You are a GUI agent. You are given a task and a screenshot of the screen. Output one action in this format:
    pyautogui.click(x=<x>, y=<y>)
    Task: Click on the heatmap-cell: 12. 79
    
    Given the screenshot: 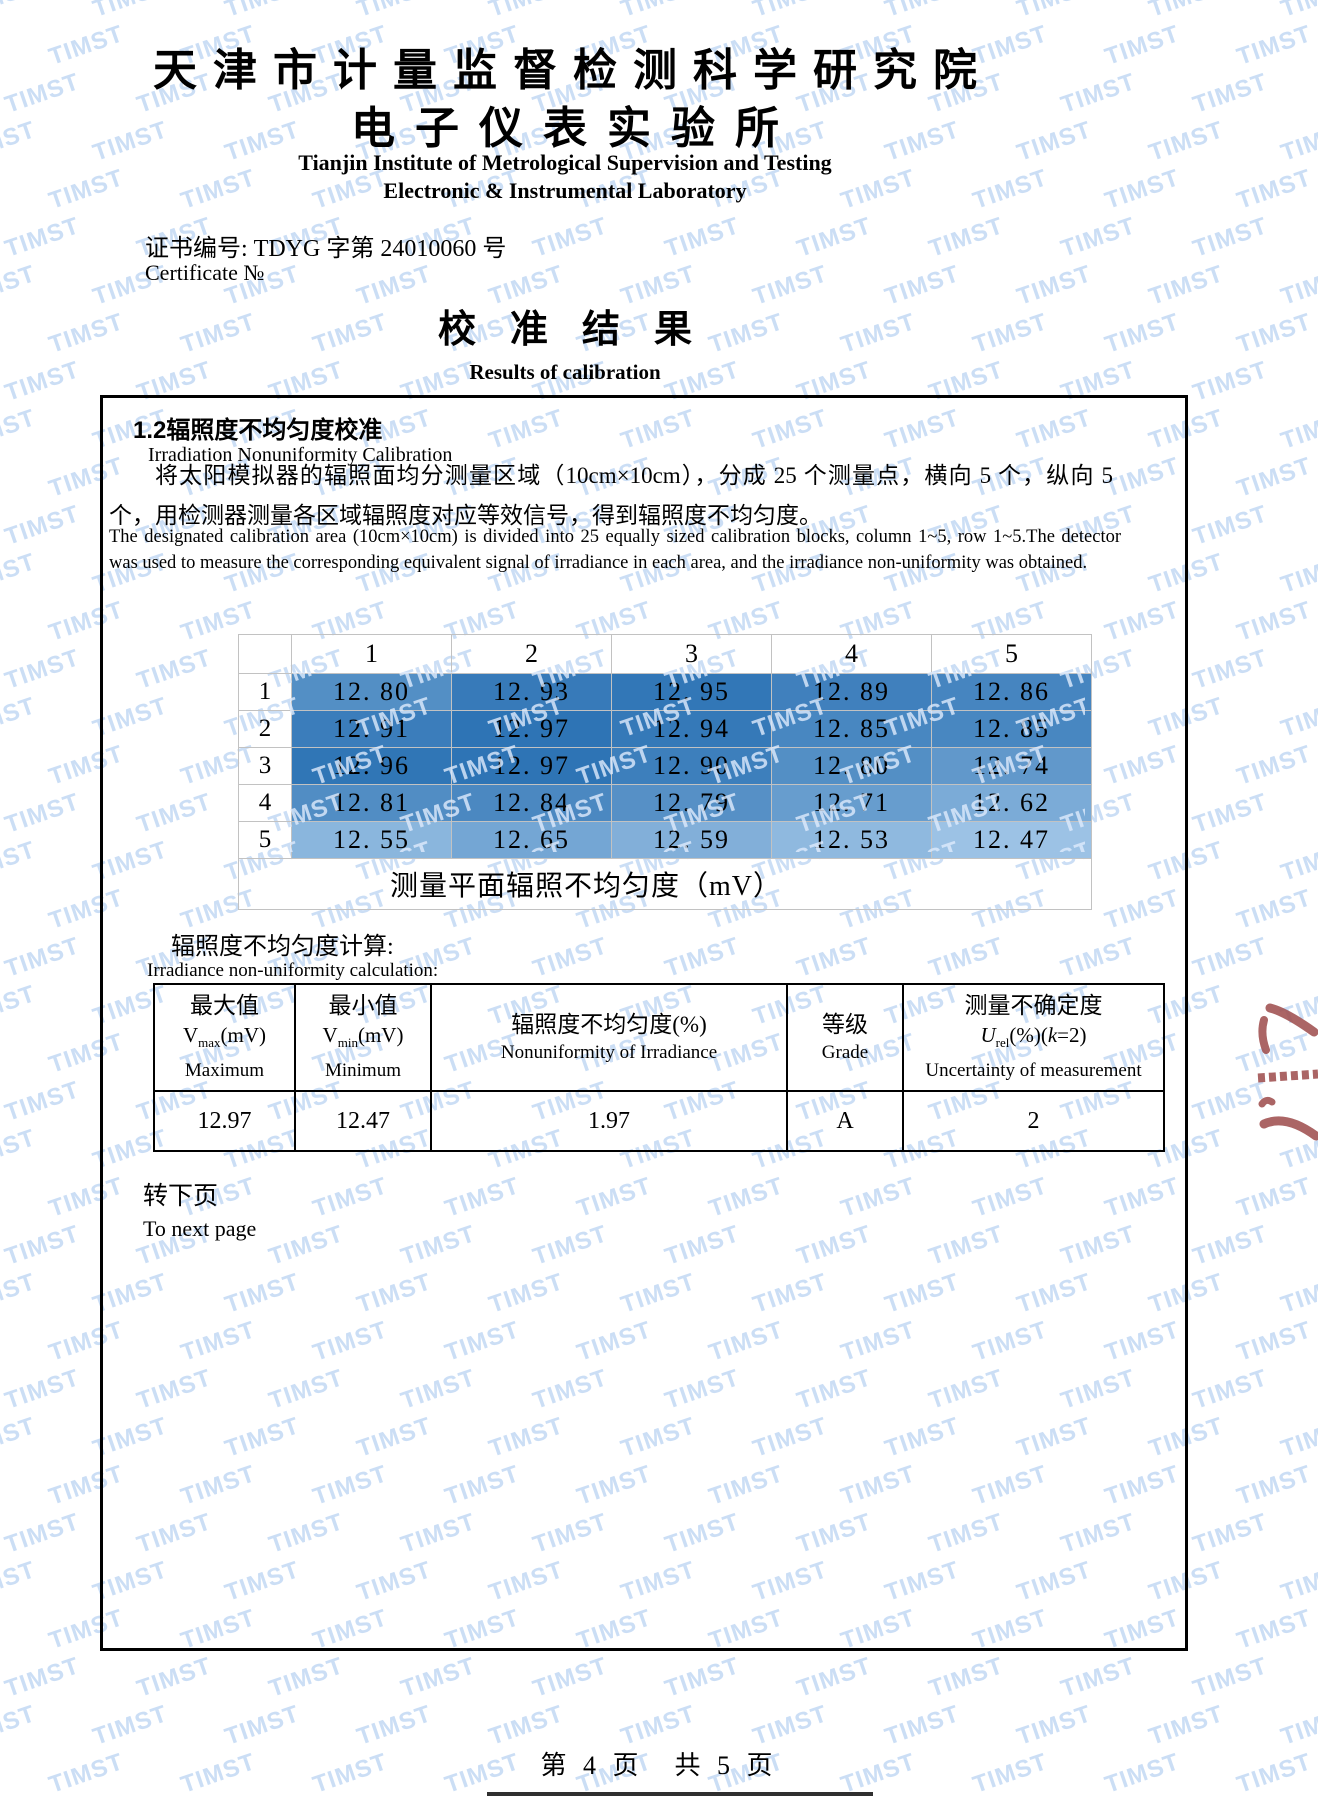 What is the action you would take?
    pyautogui.click(x=691, y=803)
    